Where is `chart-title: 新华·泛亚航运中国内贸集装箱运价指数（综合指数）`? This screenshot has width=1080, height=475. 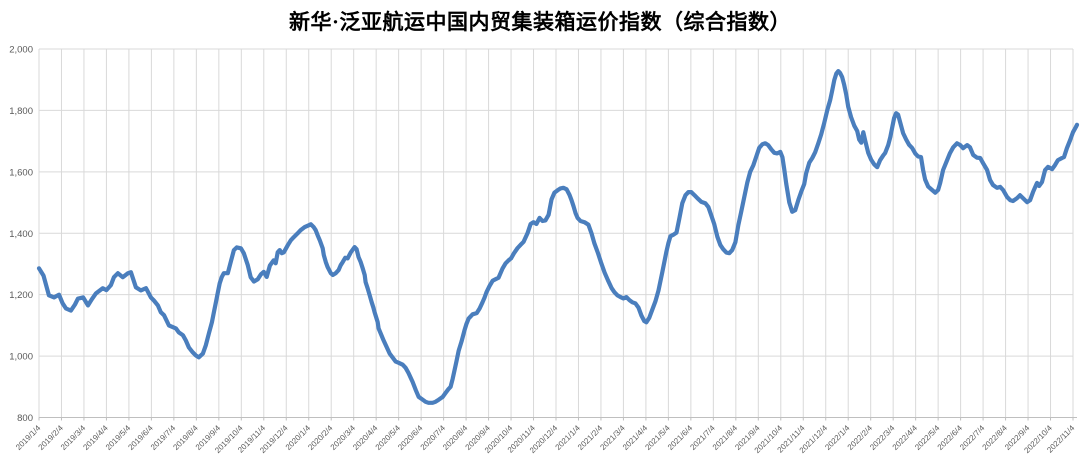 chart-title: 新华·泛亚航运中国内贸集装箱运价指数（综合指数） is located at coordinates (539, 22).